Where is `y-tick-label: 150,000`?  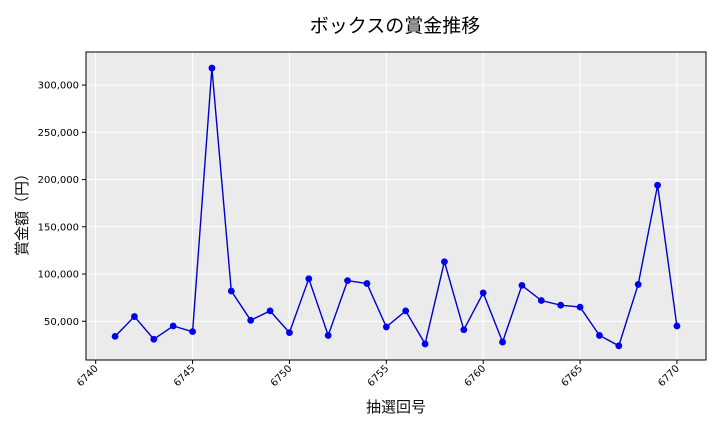
y-tick-label: 150,000 is located at coordinates (58, 227).